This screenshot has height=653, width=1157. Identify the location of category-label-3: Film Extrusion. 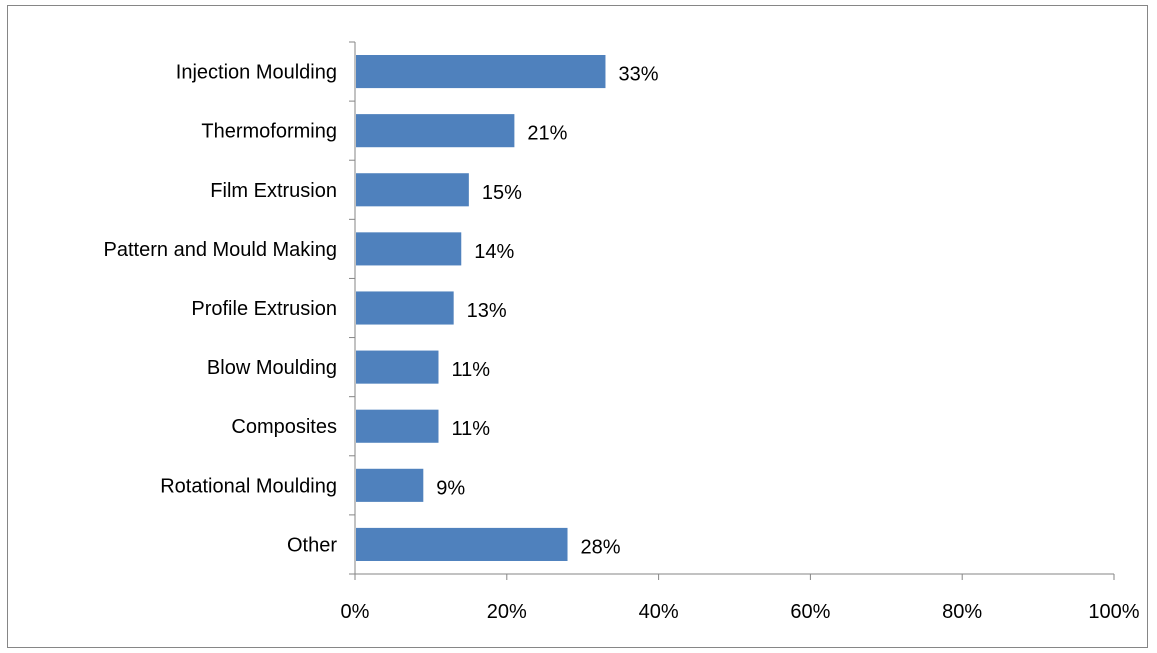
(273, 191).